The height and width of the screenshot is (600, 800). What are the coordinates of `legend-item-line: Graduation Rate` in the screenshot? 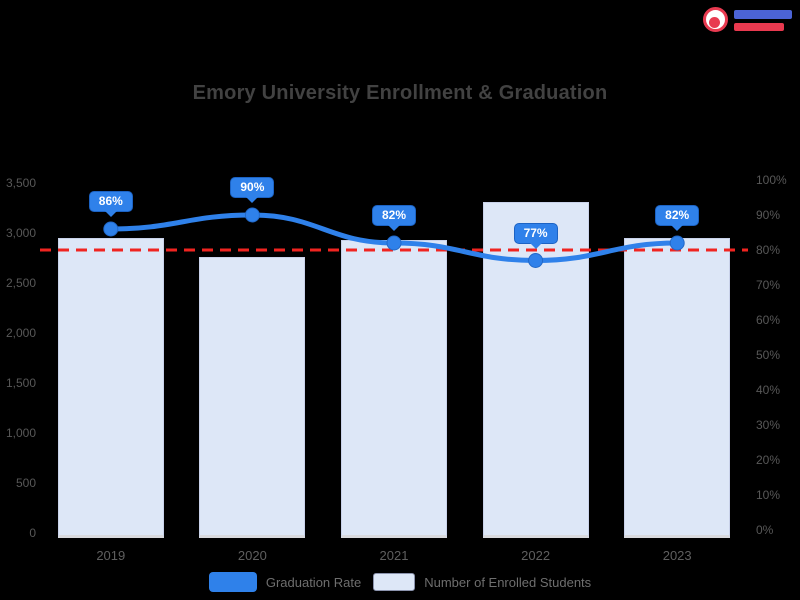 It's located at (285, 582).